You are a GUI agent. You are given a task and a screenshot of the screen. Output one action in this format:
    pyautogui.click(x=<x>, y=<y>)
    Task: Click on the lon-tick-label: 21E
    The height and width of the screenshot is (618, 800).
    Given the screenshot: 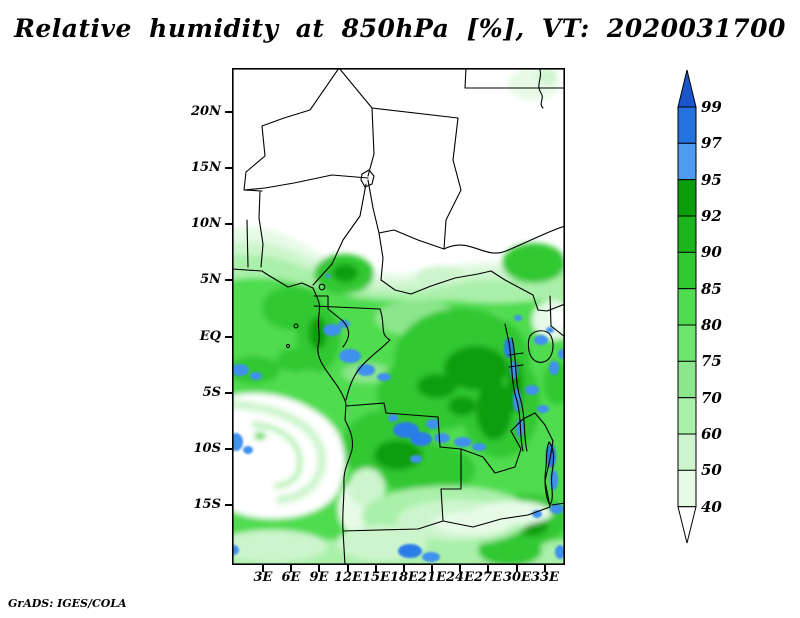 What is the action you would take?
    pyautogui.click(x=432, y=577)
    